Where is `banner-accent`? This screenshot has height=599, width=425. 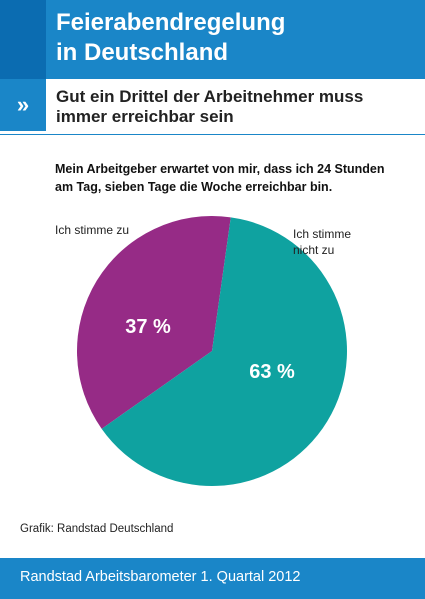 banner-accent is located at coordinates (23, 39).